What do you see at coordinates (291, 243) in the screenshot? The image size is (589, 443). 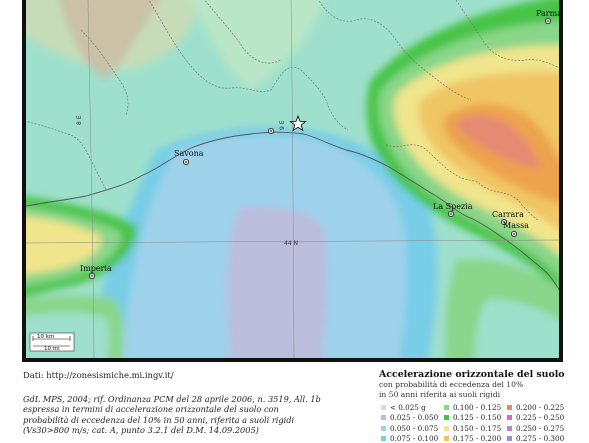 I see `grid-label-44n: 44 N` at bounding box center [291, 243].